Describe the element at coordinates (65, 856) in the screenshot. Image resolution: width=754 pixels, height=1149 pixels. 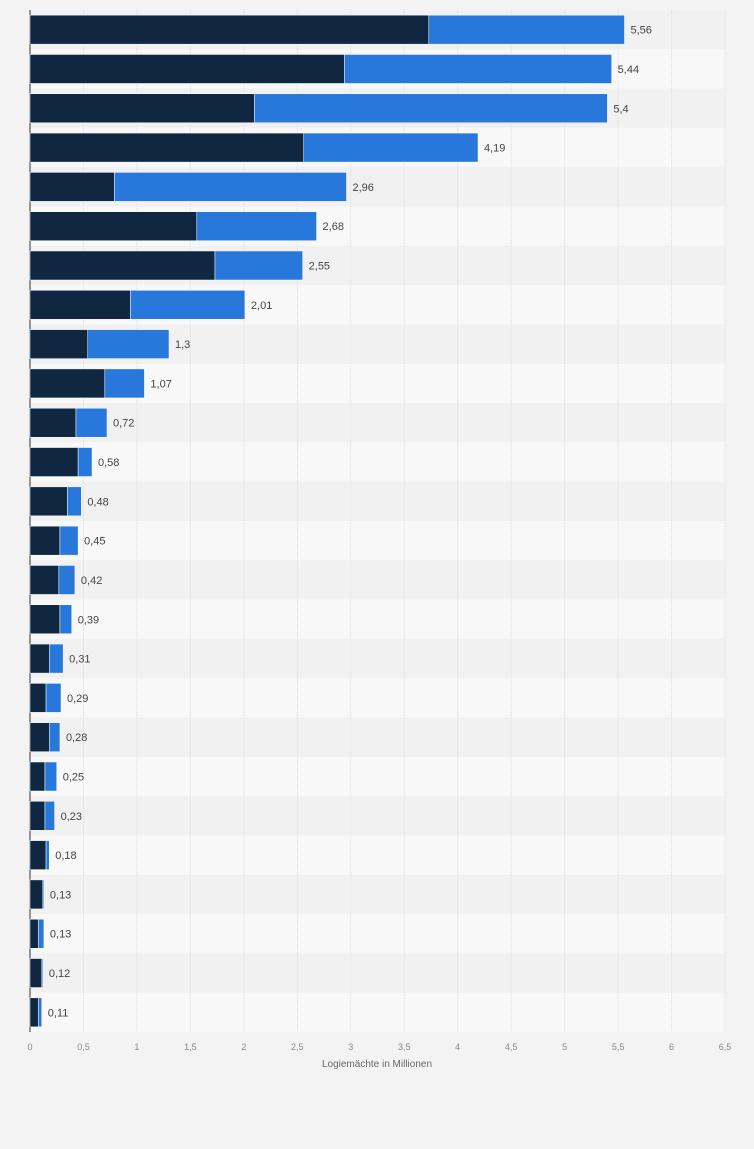
I see `data-label: 0,18` at that location.